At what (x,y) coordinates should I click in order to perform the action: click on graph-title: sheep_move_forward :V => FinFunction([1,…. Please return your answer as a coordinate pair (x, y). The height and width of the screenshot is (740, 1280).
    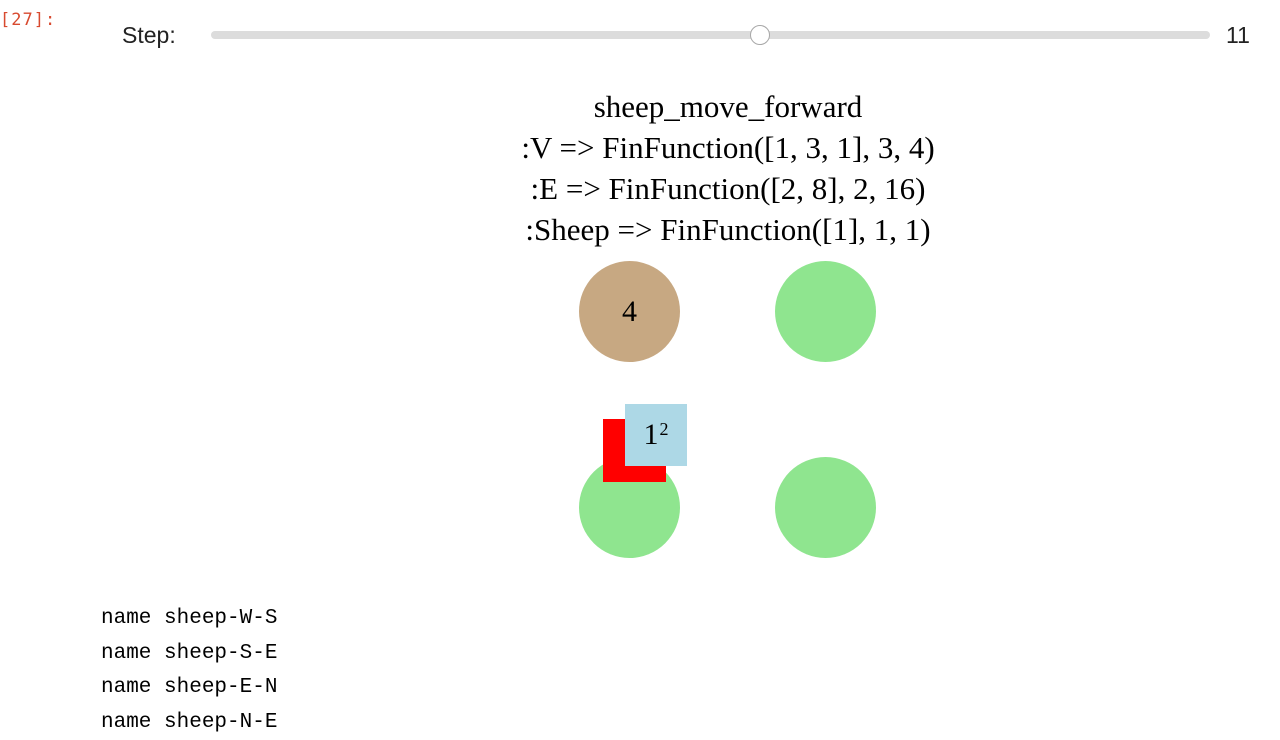
    Looking at the image, I should click on (728, 168).